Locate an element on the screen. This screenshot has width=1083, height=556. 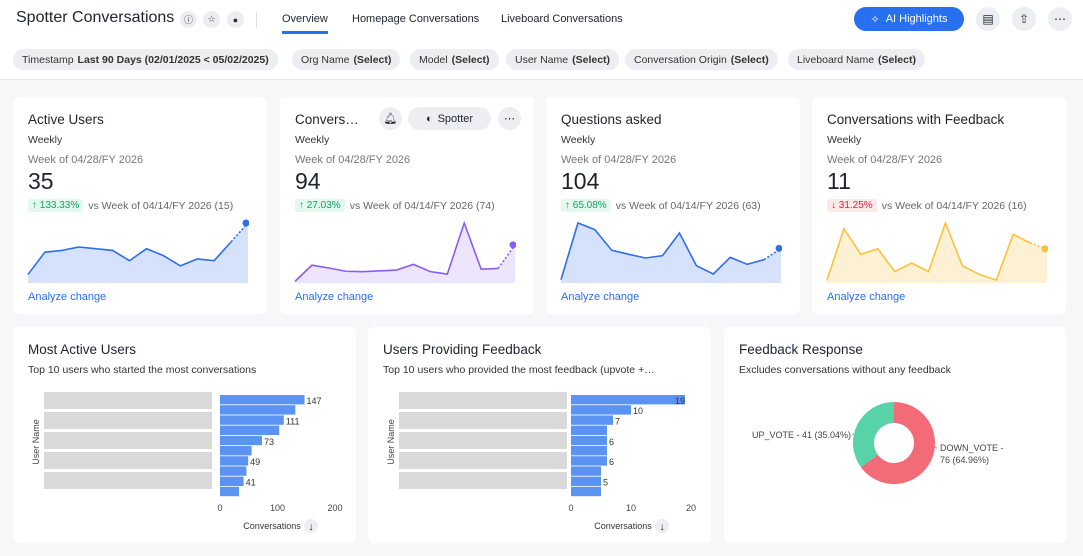
filter-chip: Conversation Origin (Select) is located at coordinates (701, 59).